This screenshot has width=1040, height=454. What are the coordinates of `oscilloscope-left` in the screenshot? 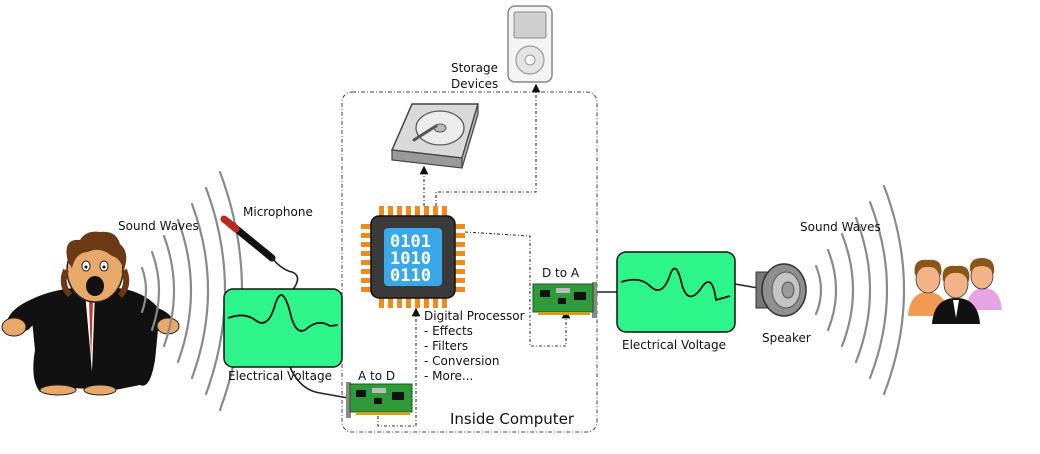 It's located at (283, 328).